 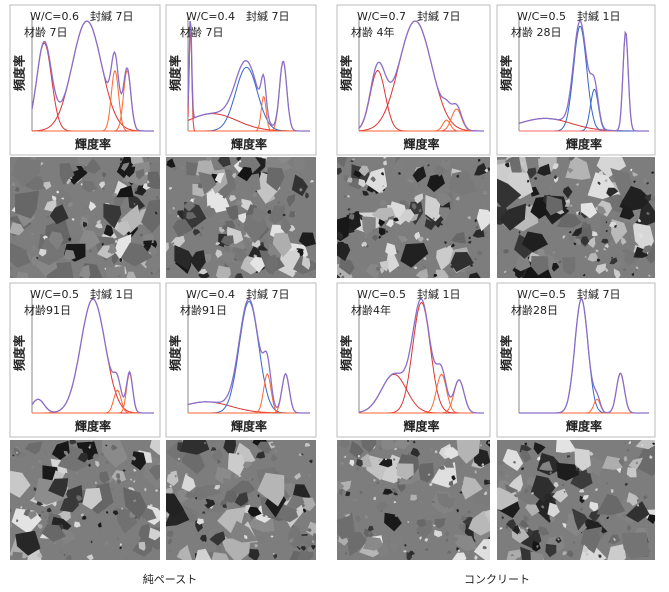 What do you see at coordinates (506, 73) in the screenshot?
I see `y-axis-label: 頻度率` at bounding box center [506, 73].